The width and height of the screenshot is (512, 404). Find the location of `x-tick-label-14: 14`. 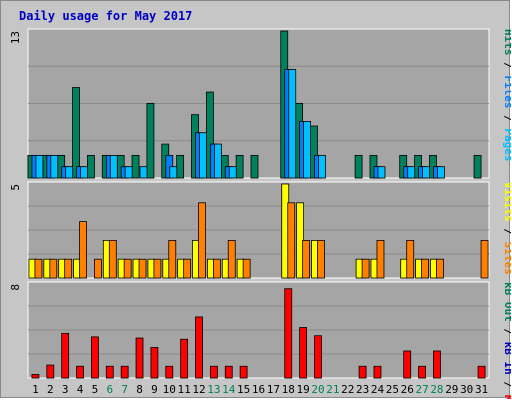

x-tick-label-14: 14 is located at coordinates (229, 389).